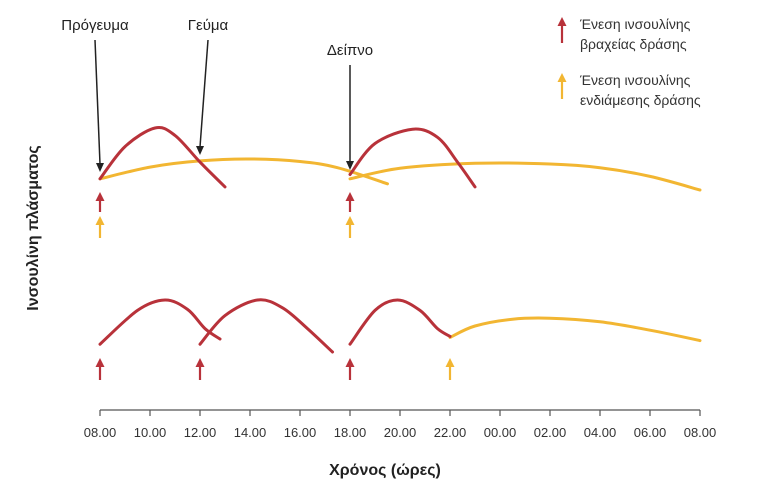 The image size is (782, 492). What do you see at coordinates (33, 227) in the screenshot?
I see `y-axis-title: Ινσουλίνη πλάσματος` at bounding box center [33, 227].